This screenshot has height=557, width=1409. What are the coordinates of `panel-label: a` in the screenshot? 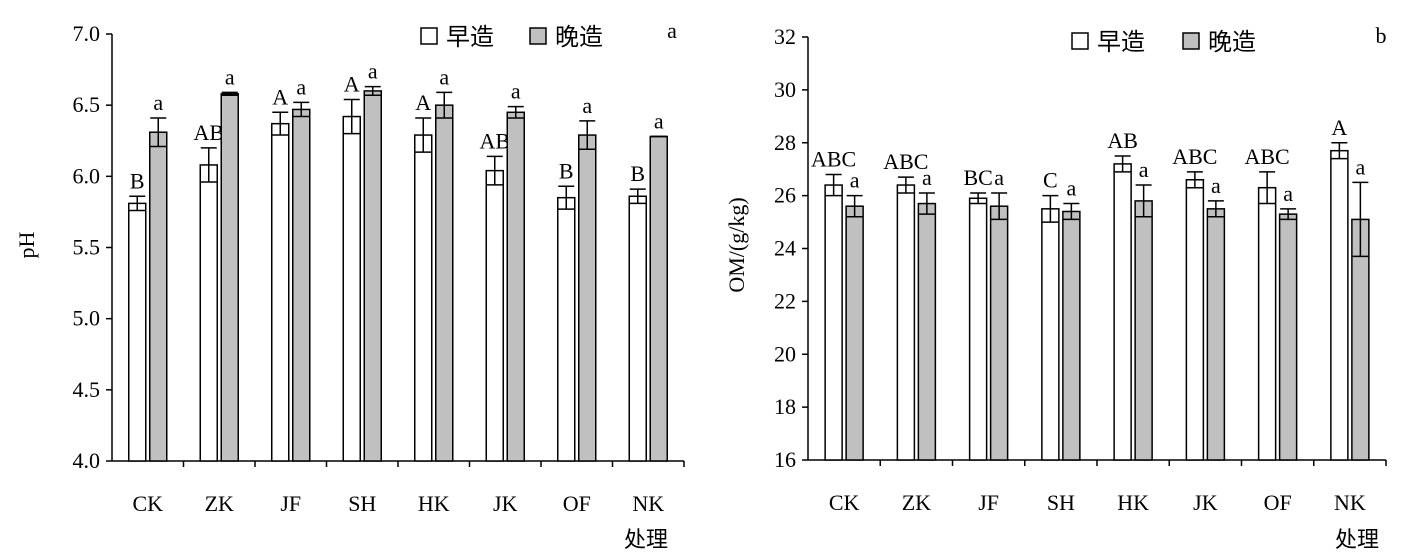 It's located at (672, 30).